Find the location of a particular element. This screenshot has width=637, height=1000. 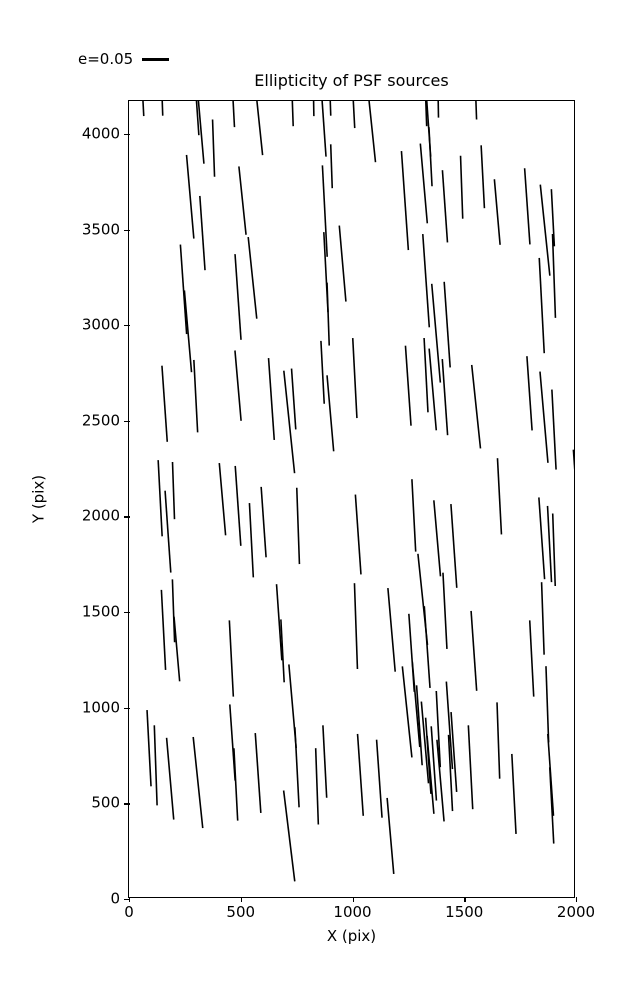

y-tick-label: 3500 is located at coordinates (100, 229).